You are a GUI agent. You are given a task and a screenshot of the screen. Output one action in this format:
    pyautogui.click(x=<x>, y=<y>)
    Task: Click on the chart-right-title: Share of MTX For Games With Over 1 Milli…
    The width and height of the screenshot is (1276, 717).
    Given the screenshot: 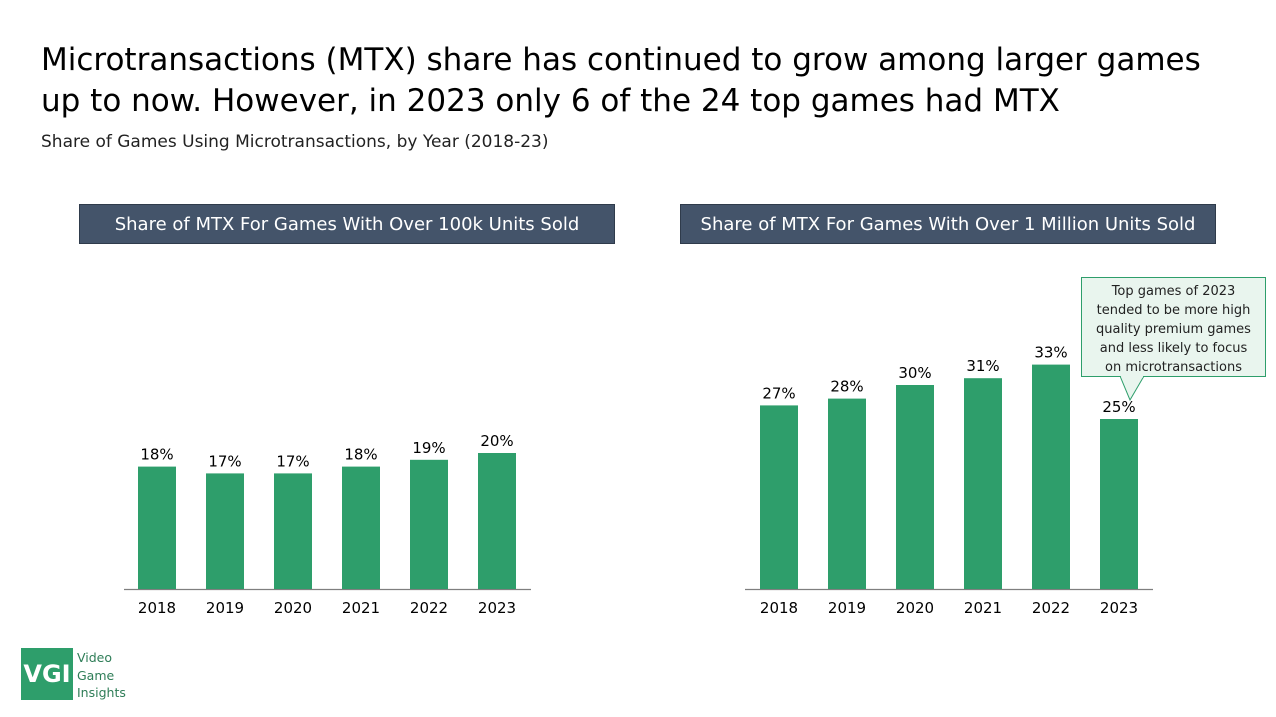 What is the action you would take?
    pyautogui.click(x=948, y=224)
    